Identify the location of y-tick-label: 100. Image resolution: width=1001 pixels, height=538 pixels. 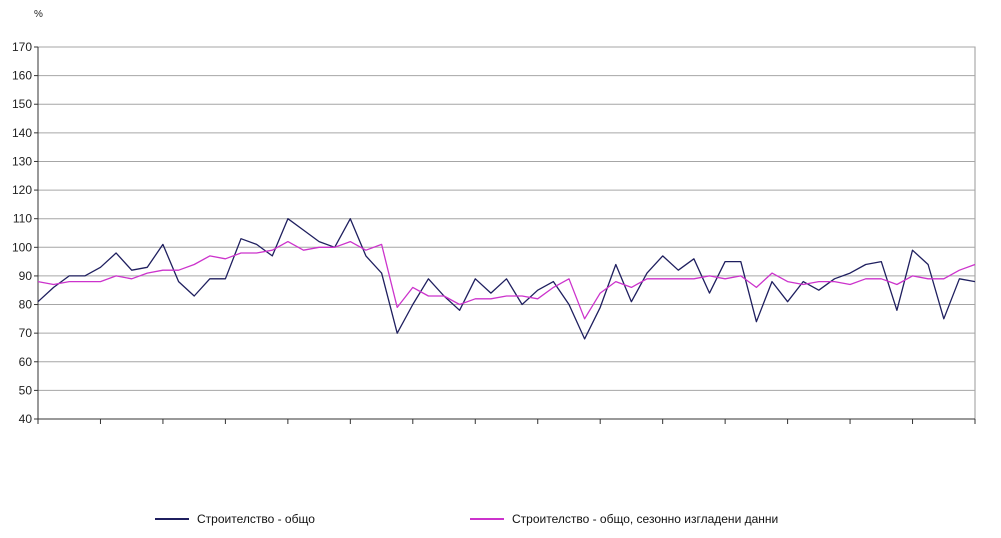
(22, 247).